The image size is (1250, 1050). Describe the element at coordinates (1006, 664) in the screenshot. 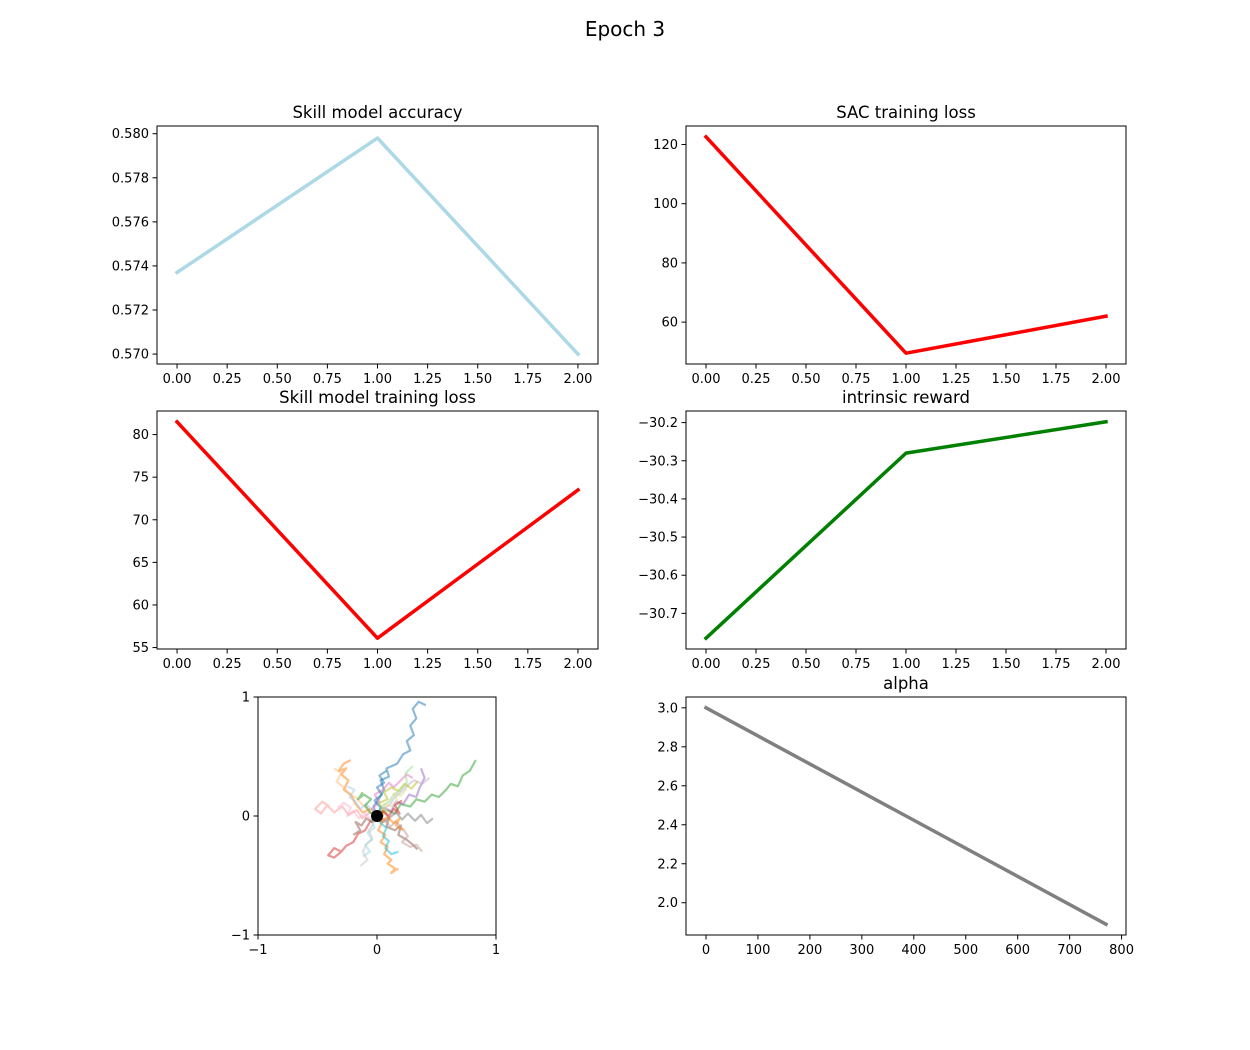

I see `intrinsic-reward-xtick-label: 1.50` at that location.